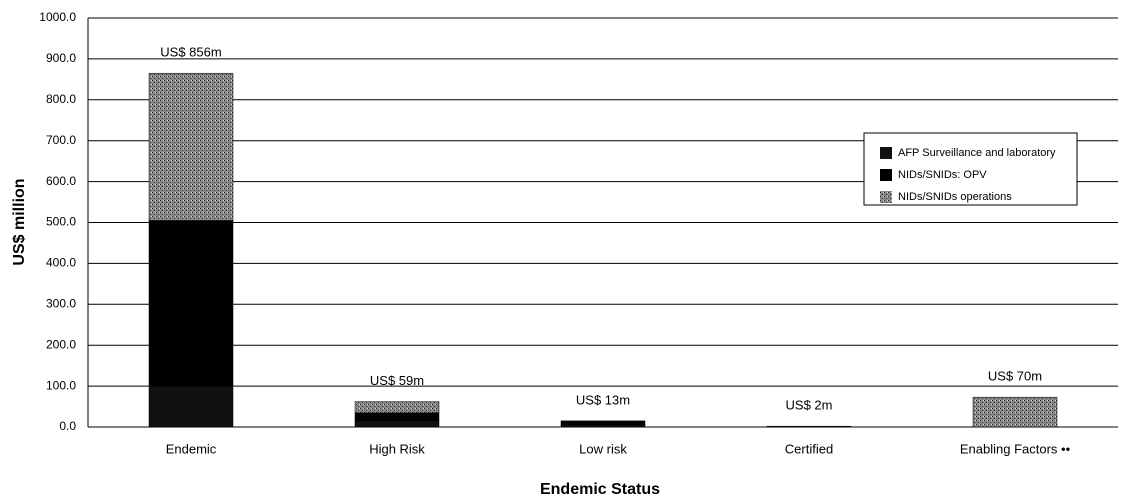  What do you see at coordinates (19, 221) in the screenshot?
I see `y-axis-title: US$ million` at bounding box center [19, 221].